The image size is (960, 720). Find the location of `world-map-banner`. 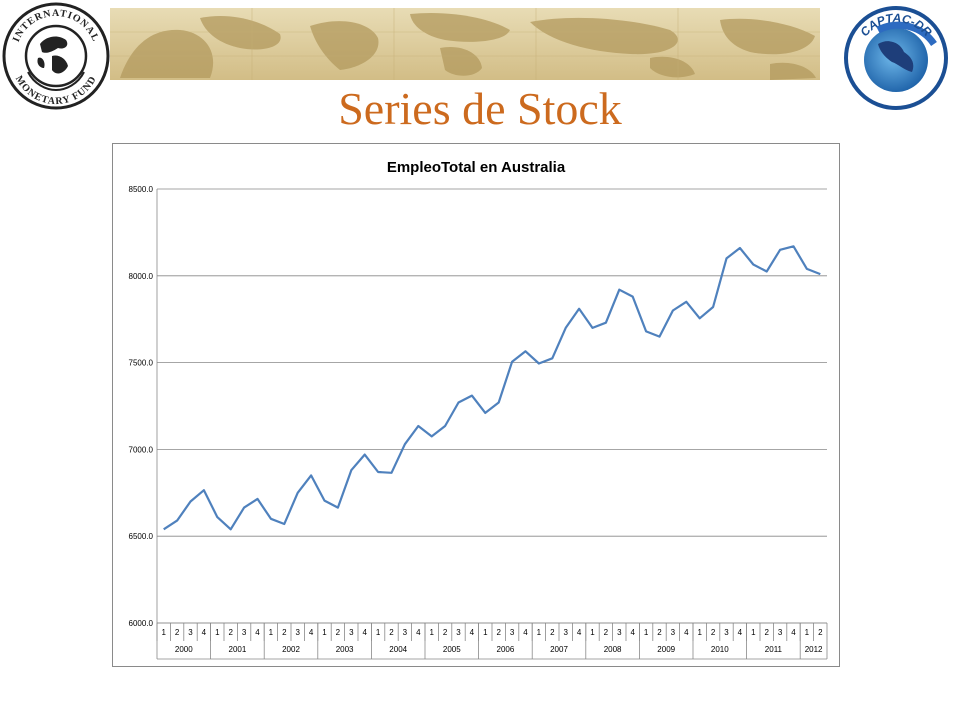

world-map-banner is located at coordinates (465, 44).